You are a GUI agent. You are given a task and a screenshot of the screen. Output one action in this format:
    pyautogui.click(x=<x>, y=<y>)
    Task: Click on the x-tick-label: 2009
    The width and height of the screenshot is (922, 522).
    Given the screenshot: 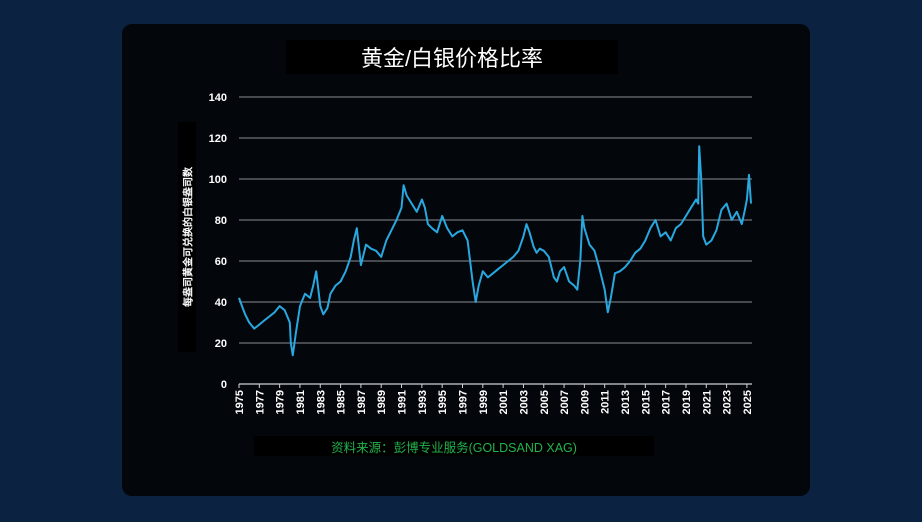 What is the action you would take?
    pyautogui.click(x=585, y=402)
    